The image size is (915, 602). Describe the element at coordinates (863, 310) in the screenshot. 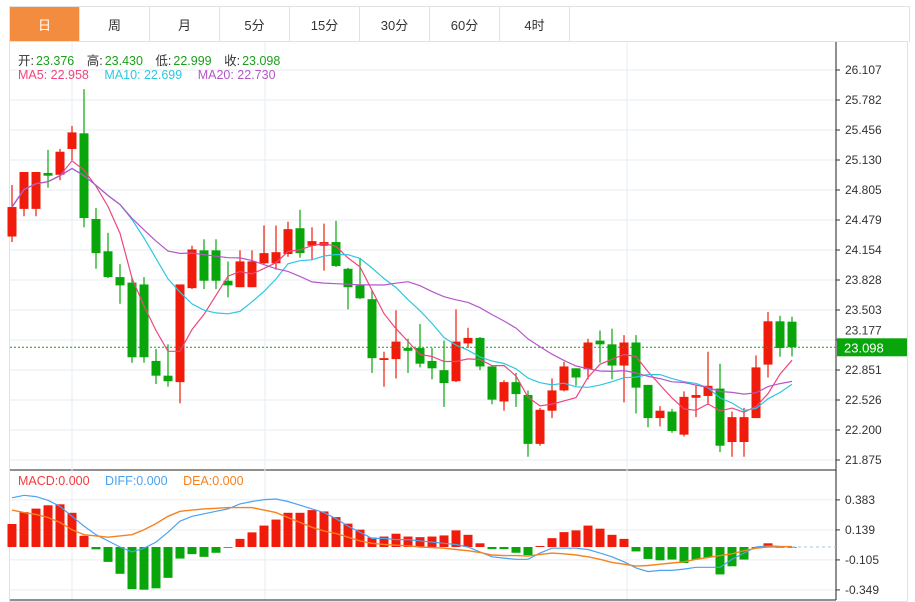

I see `price-tick-label: 23.503` at that location.